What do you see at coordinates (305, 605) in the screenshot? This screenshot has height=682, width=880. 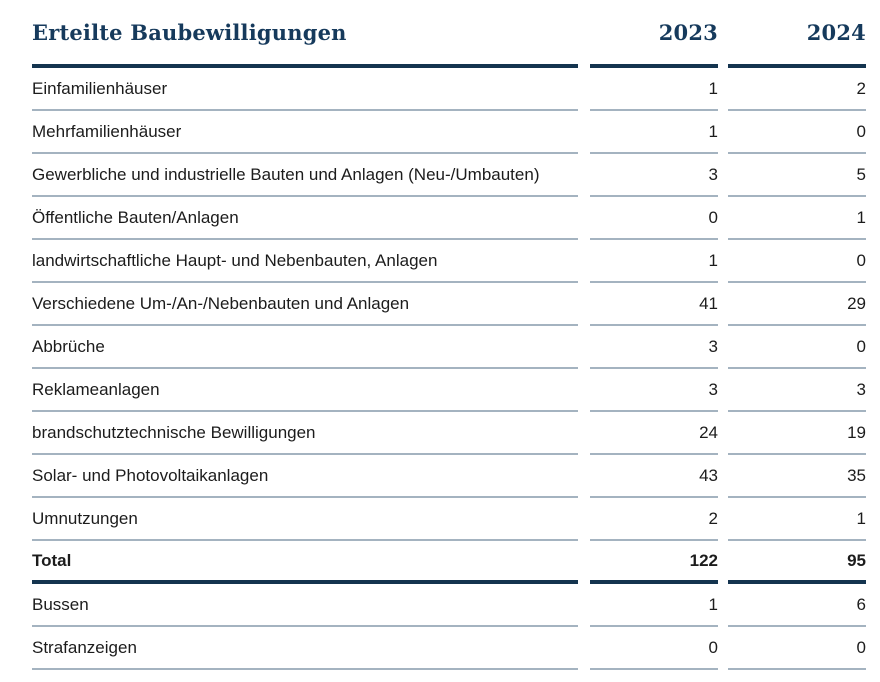 I see `row-label: Bussen` at bounding box center [305, 605].